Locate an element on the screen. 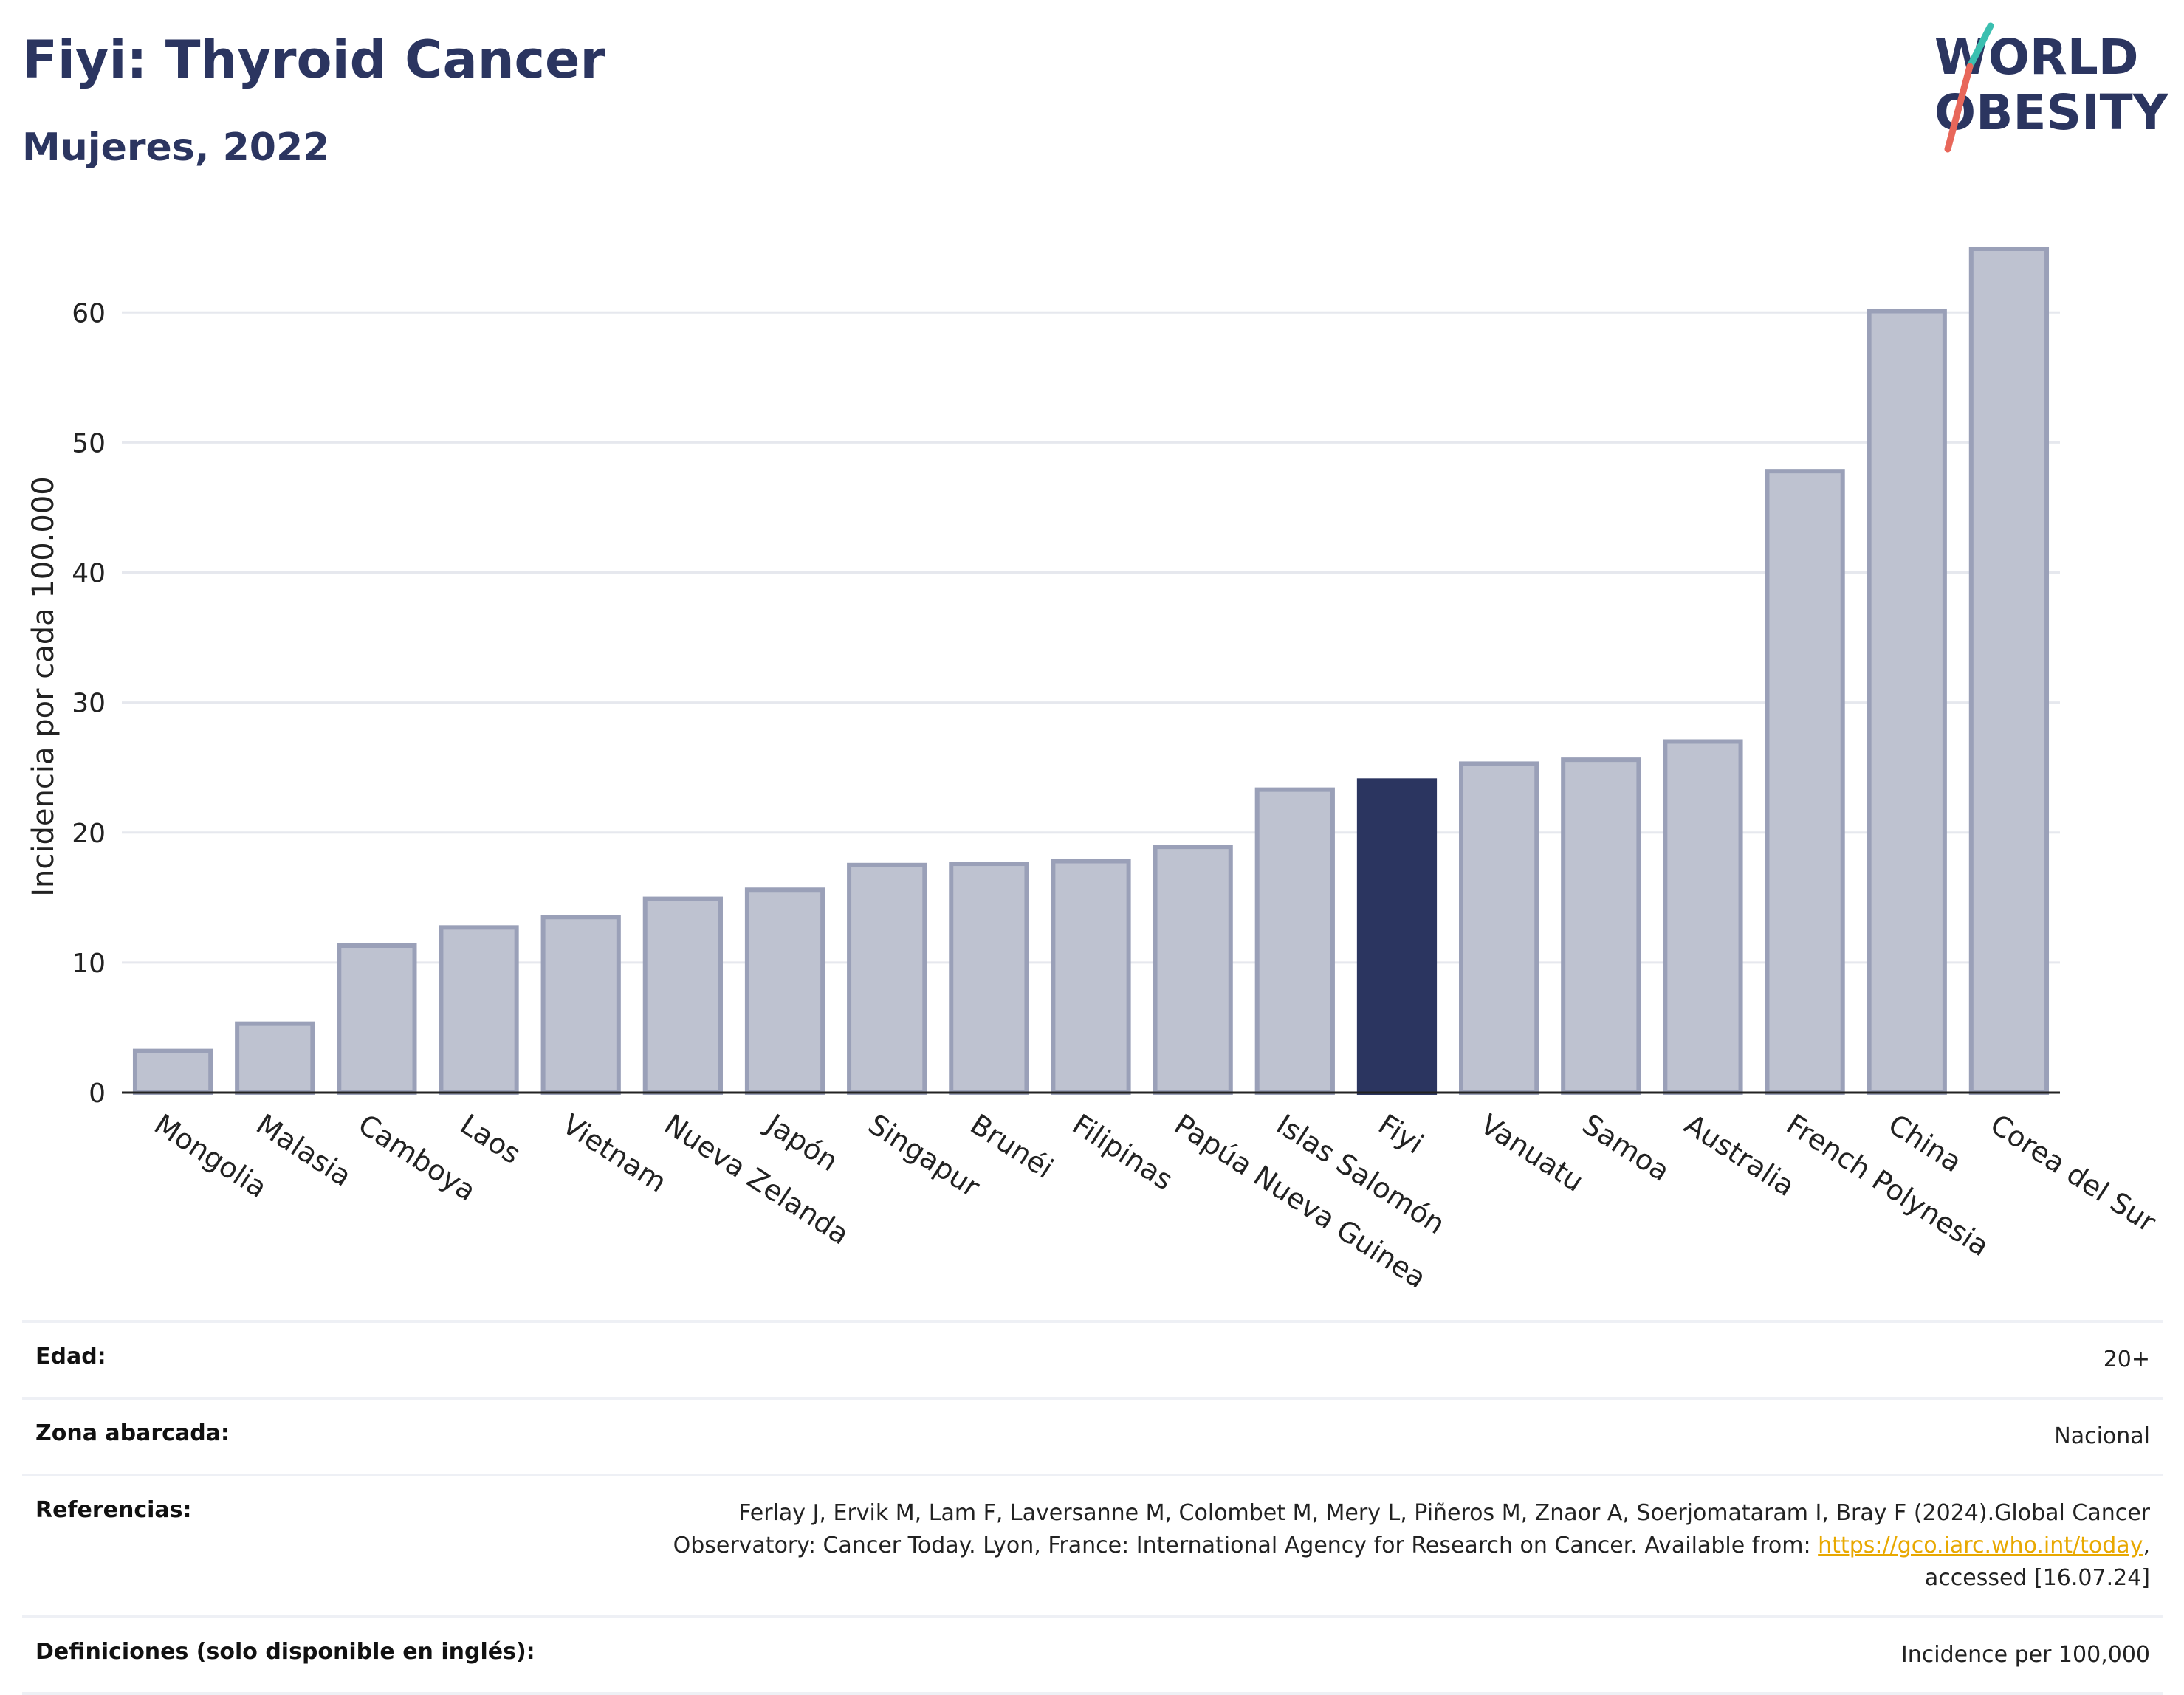 The height and width of the screenshot is (1695, 2184). y-tick-label: 10 is located at coordinates (89, 964).